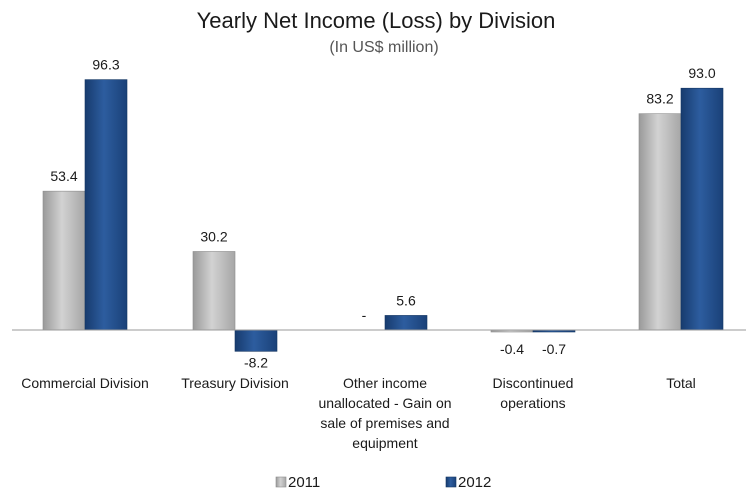 This screenshot has height=491, width=746. I want to click on legend-swatch-2011, so click(281, 482).